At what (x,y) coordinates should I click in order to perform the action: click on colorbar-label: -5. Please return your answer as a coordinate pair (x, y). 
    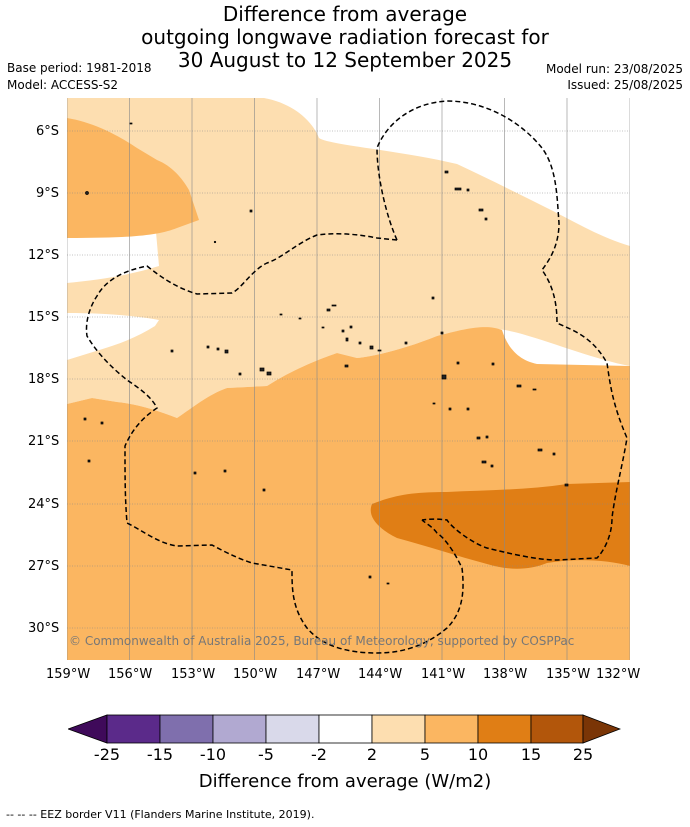
    Looking at the image, I should click on (266, 754).